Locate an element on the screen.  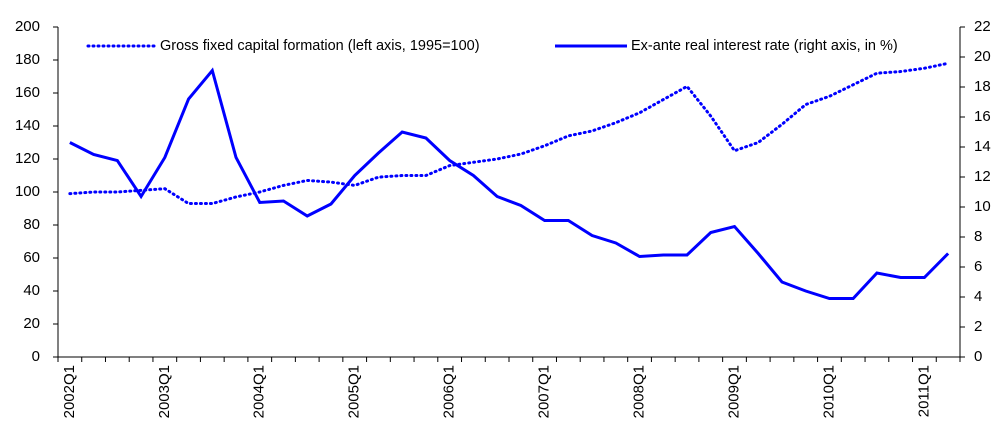
x-tick-label: 2006Q1 is located at coordinates (449, 391).